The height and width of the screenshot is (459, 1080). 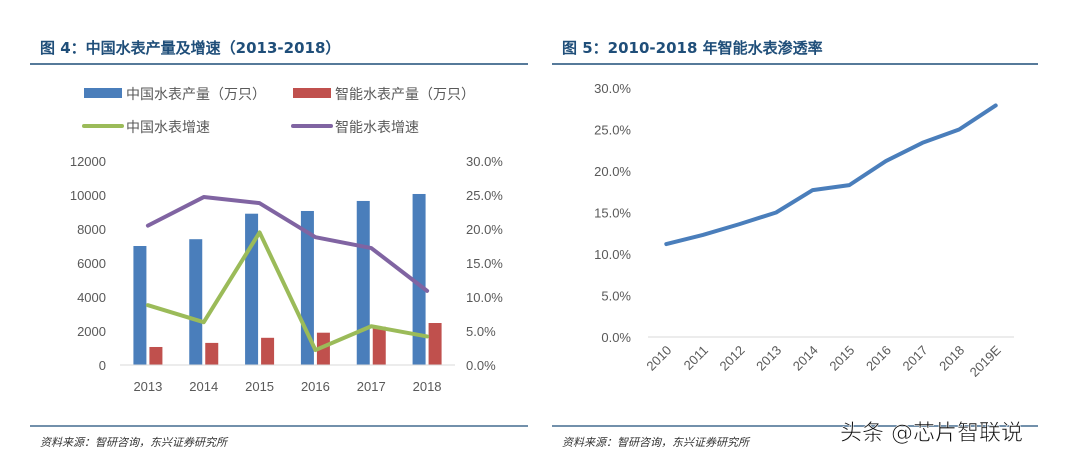 What do you see at coordinates (831, 175) in the screenshot?
I see `line-penetration-rate` at bounding box center [831, 175].